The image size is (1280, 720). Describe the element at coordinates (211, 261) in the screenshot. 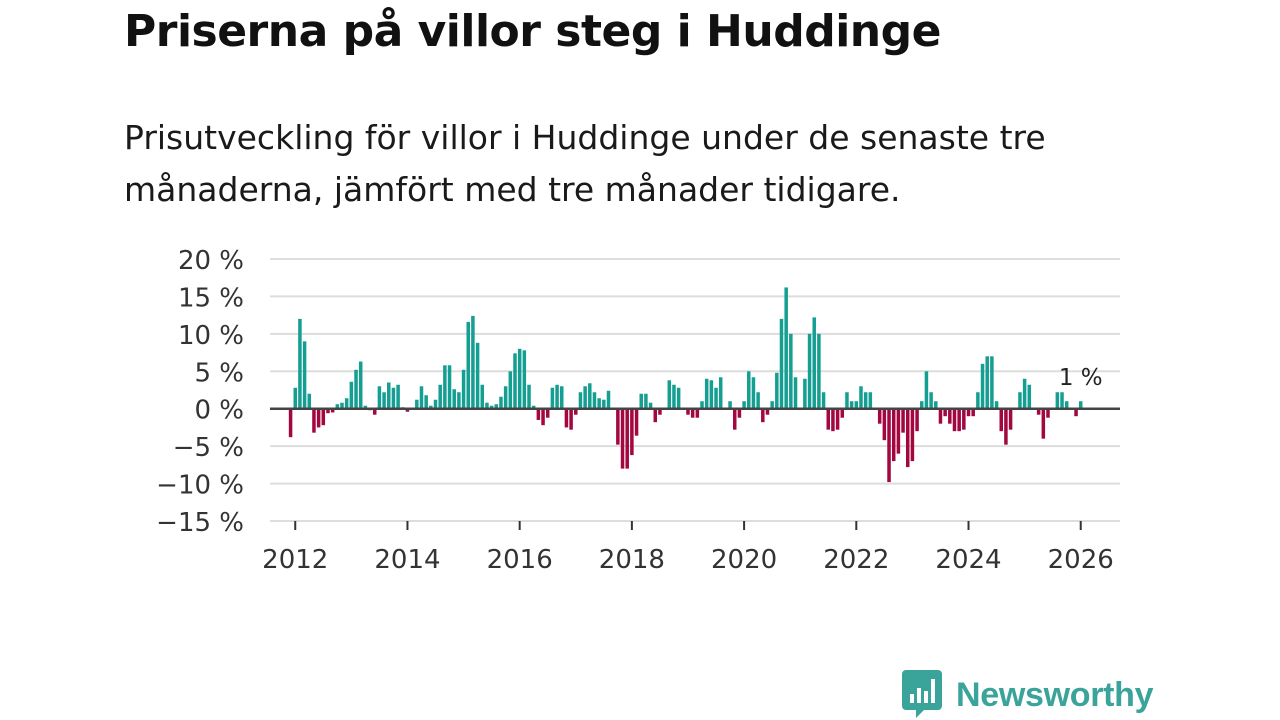

I see `y-tick-label: 20 %` at that location.